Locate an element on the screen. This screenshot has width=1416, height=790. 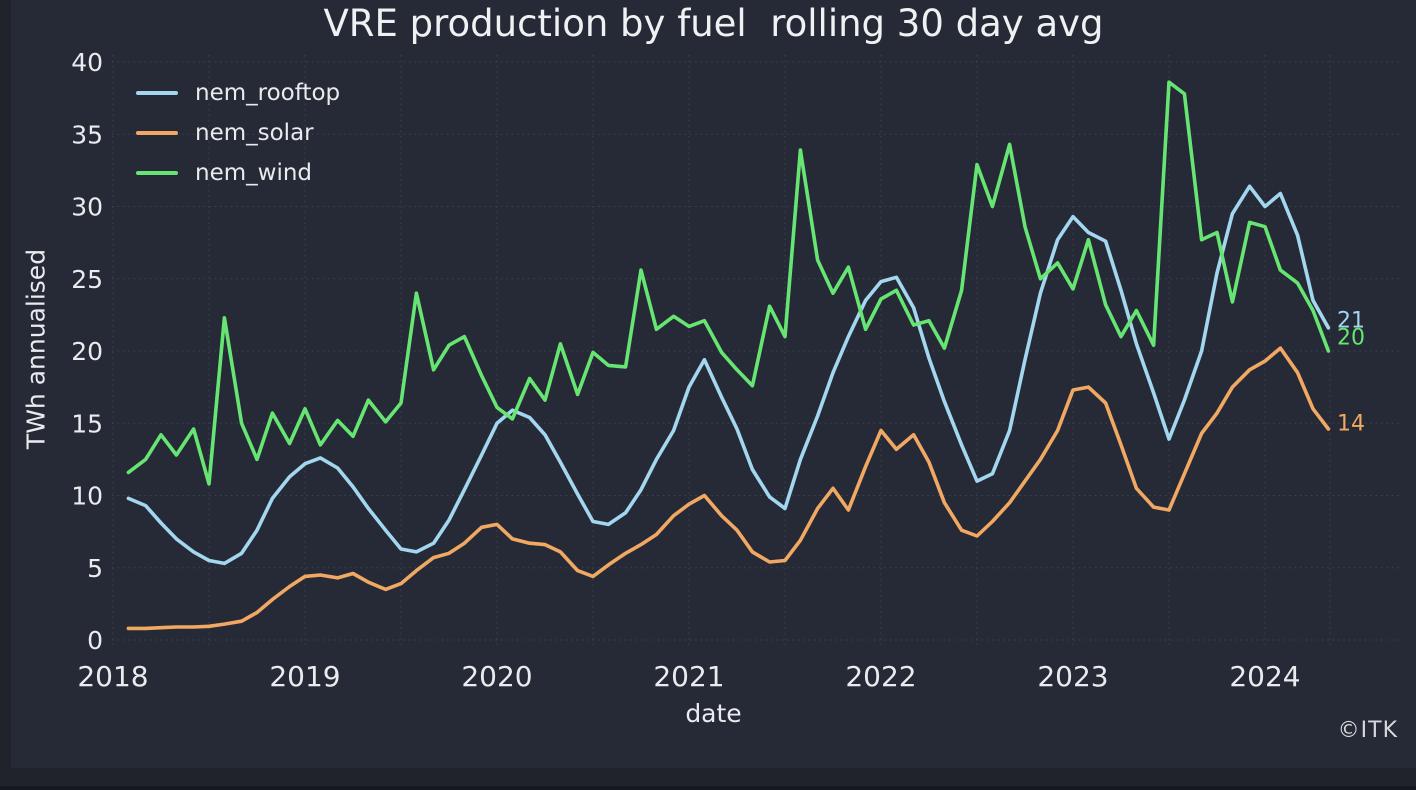
legend: nem_rooftop nem_solar nem_wind is located at coordinates (238, 132).